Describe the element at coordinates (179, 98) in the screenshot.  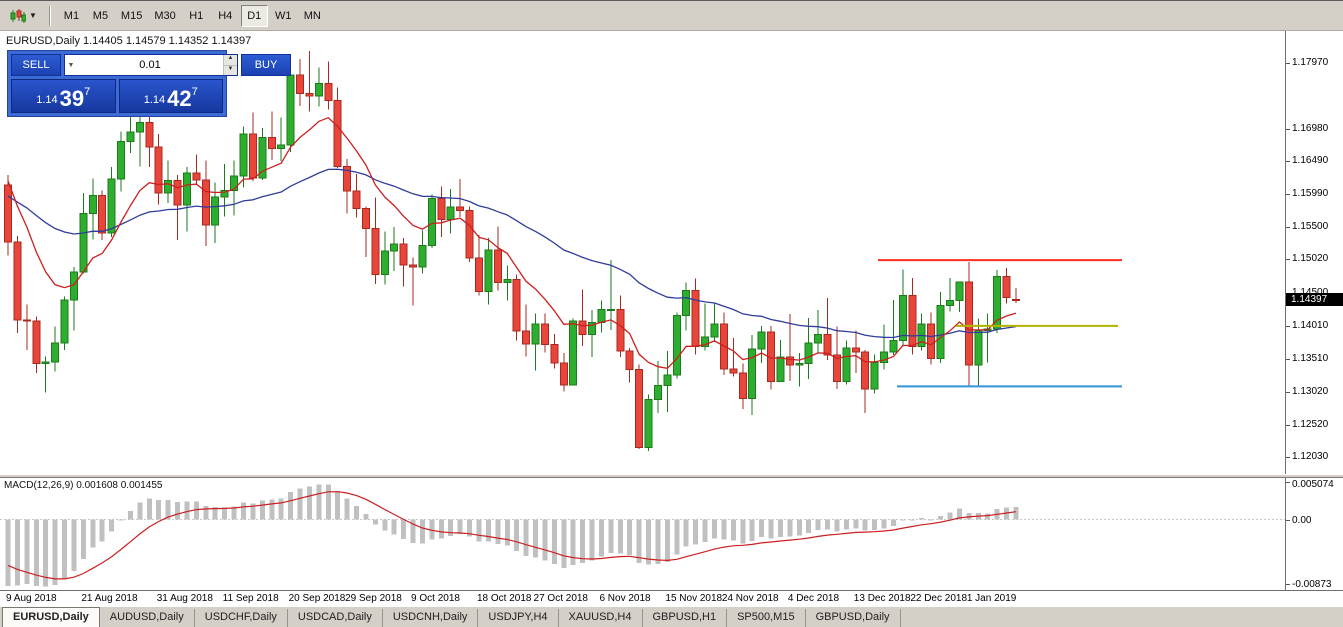
I see `buy-price-big: 42` at that location.